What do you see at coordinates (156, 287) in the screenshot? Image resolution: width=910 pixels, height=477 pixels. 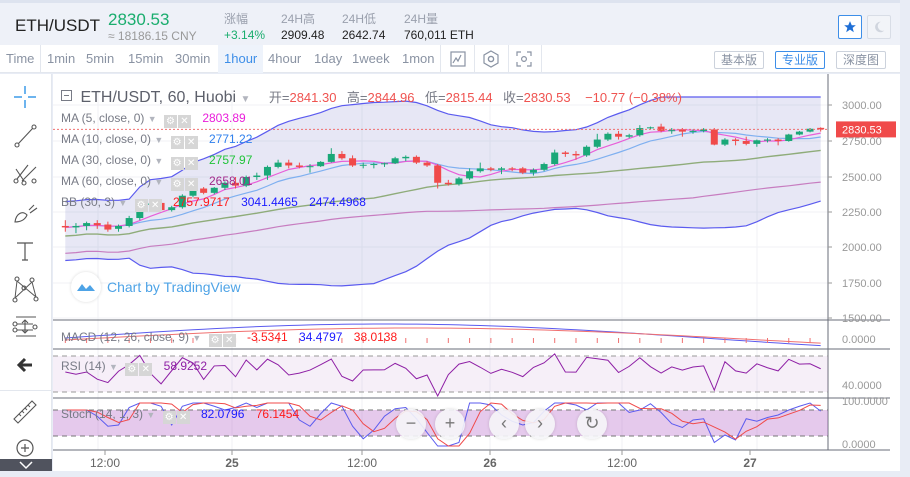 I see `tradingview-watermark: Chart by TradingView` at bounding box center [156, 287].